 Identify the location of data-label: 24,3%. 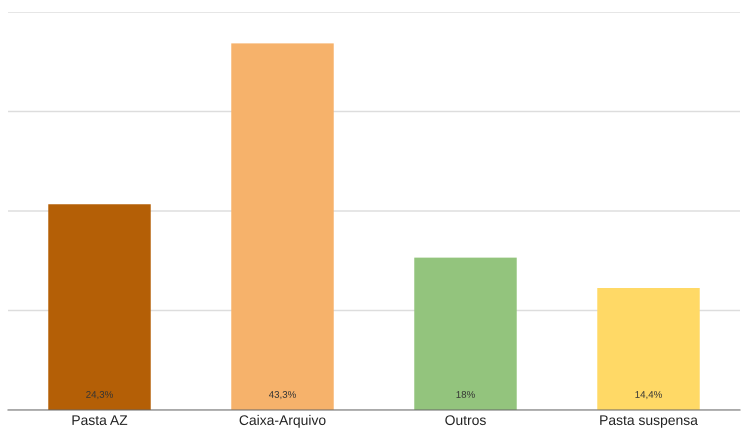
(99, 395).